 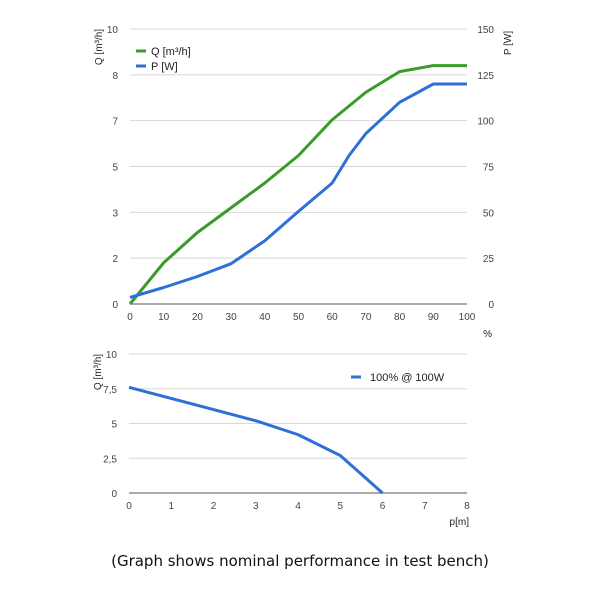 I want to click on y2-axis-label: P [W], so click(x=508, y=43).